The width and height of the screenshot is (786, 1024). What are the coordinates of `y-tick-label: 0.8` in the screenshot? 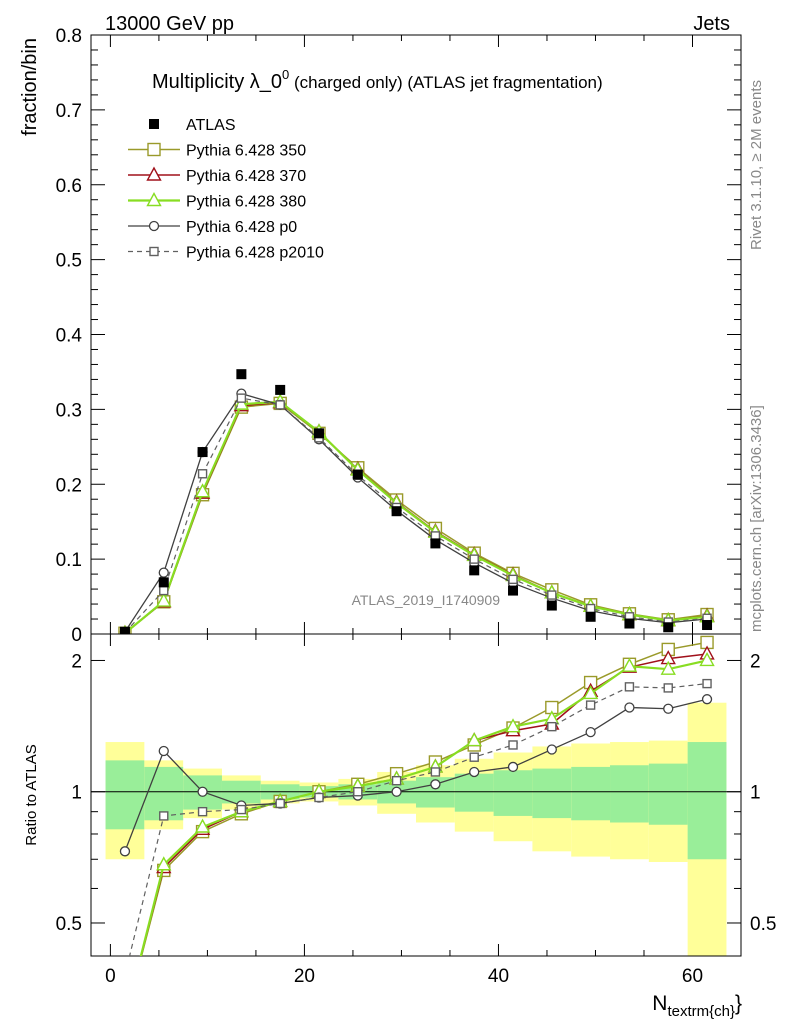 It's located at (69, 36).